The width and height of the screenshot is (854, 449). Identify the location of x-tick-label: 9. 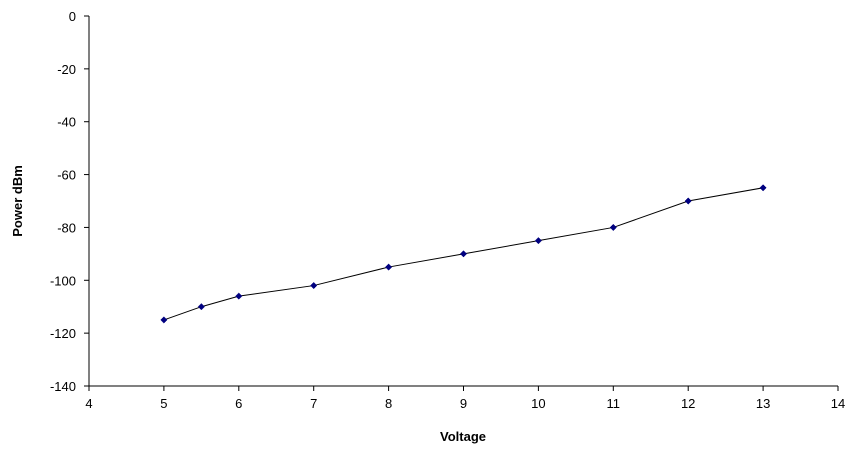
(463, 403).